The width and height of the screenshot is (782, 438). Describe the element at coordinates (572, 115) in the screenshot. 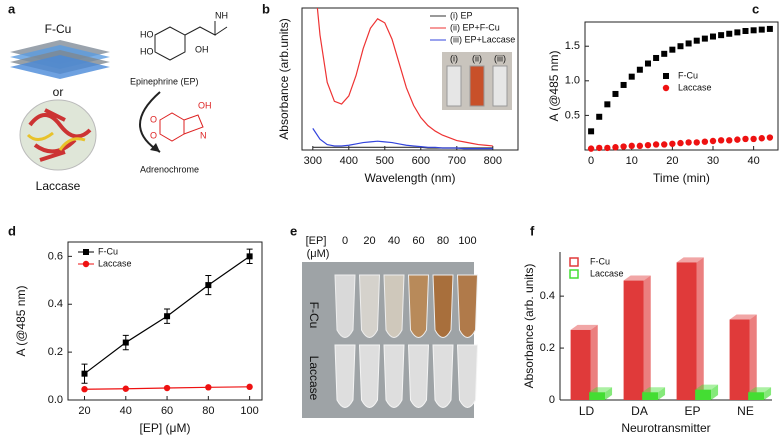

I see `y-tick-label: 0.5` at that location.